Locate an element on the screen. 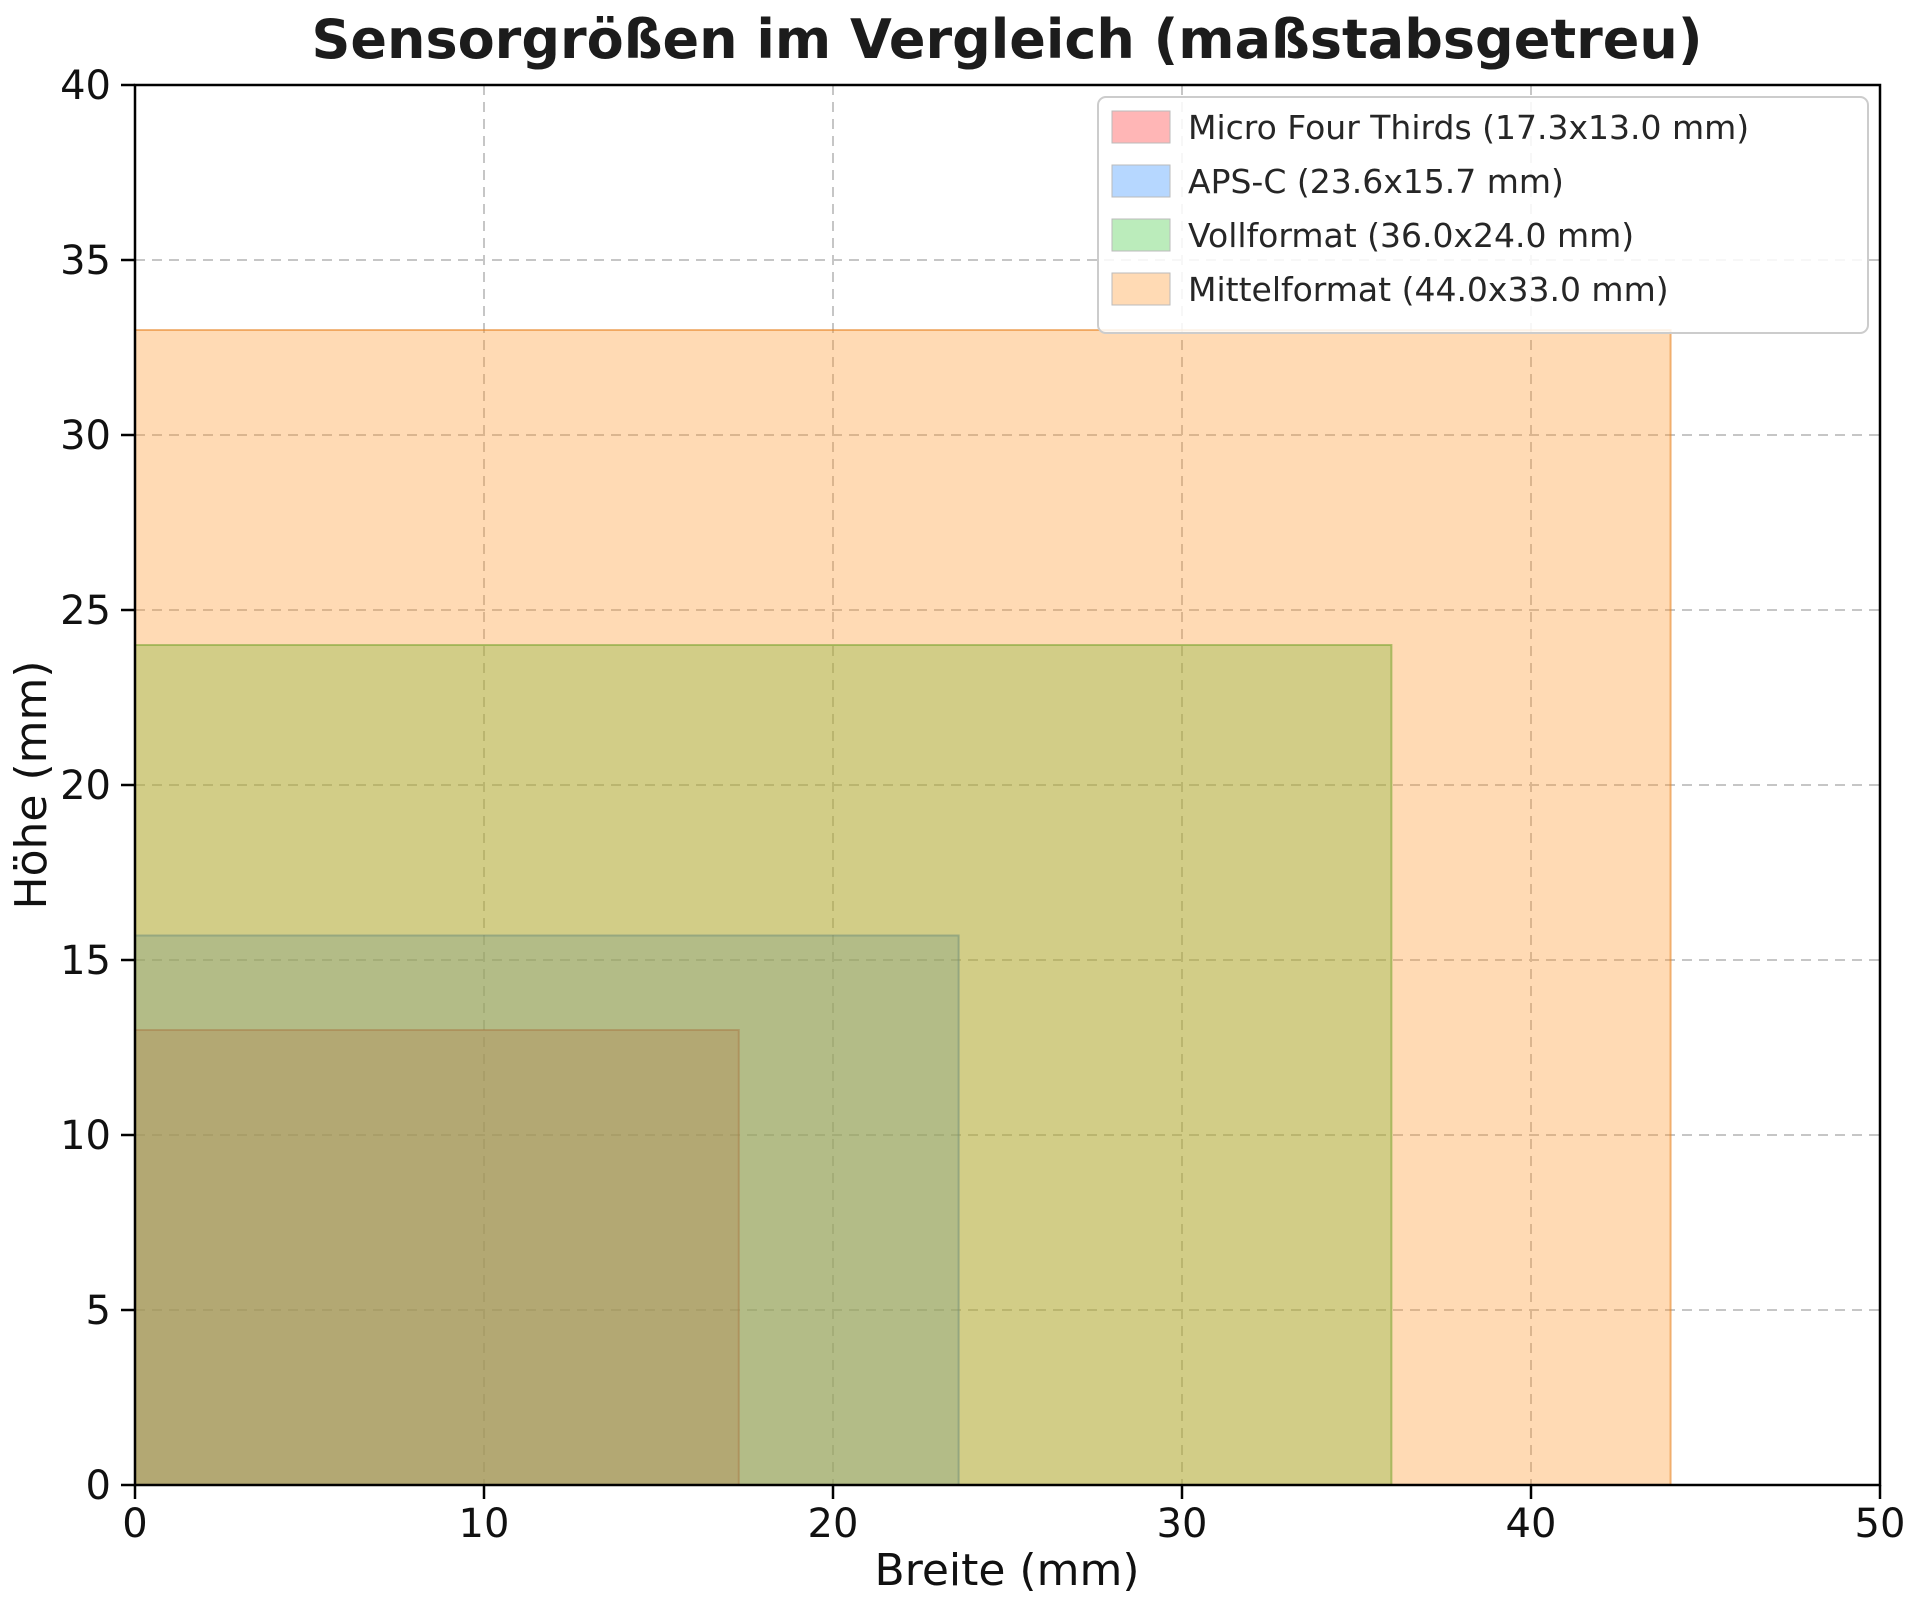 The width and height of the screenshot is (1920, 1604). x-tick-label: 0 is located at coordinates (134, 1524).